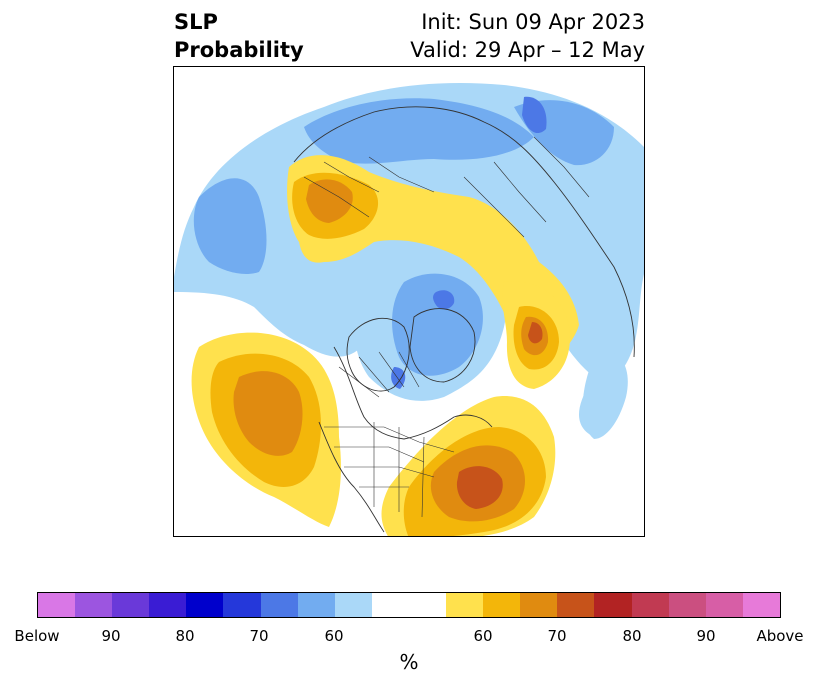  What do you see at coordinates (239, 50) in the screenshot?
I see `title-line-probability: Probability` at bounding box center [239, 50].